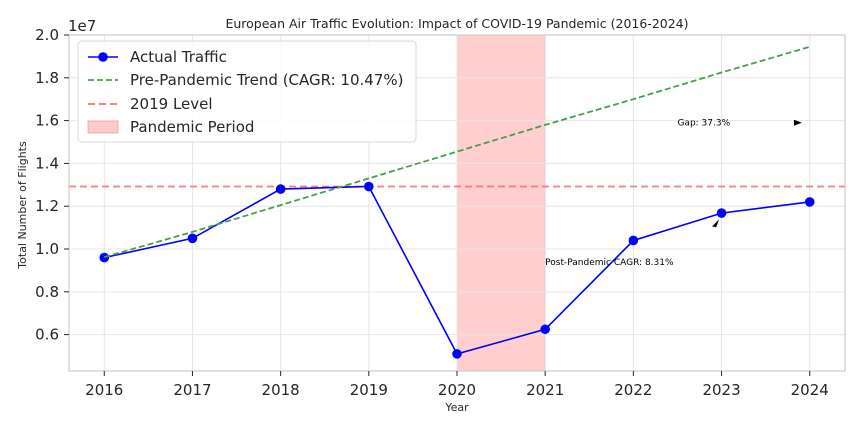 The image size is (864, 432). Describe the element at coordinates (457, 390) in the screenshot. I see `x-tick-label: 2020` at that location.